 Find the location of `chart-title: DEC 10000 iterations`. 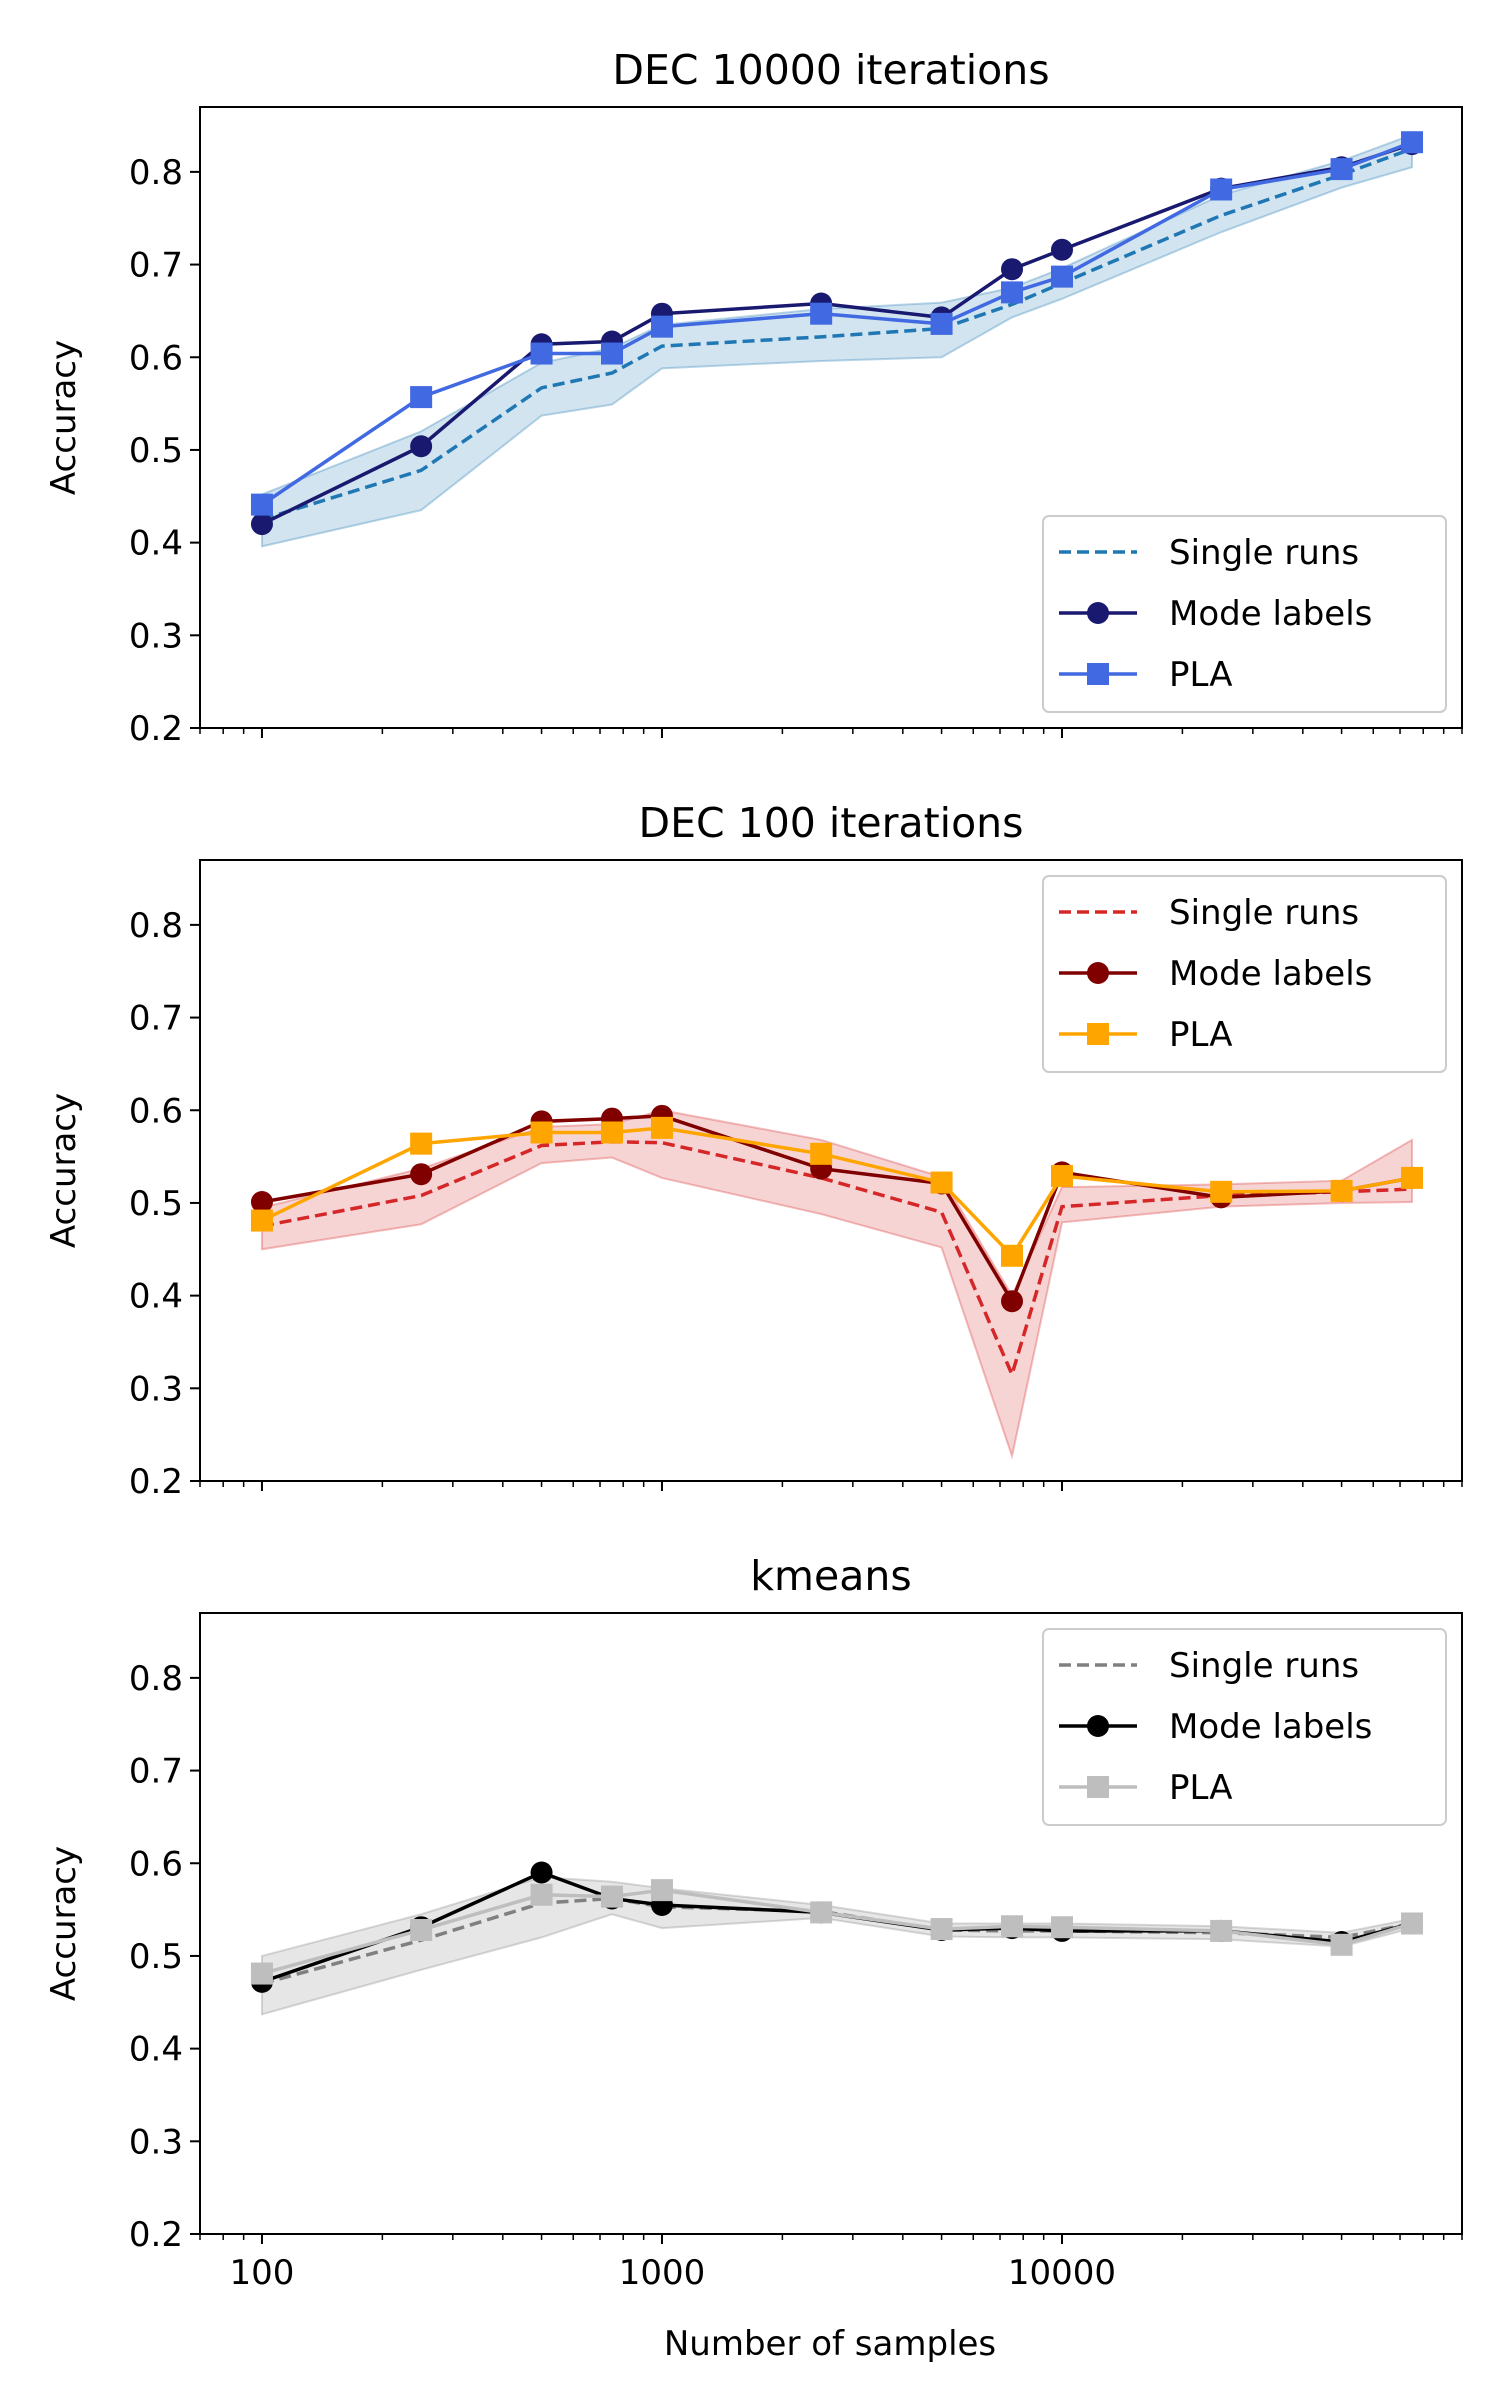

chart-title: DEC 10000 iterations is located at coordinates (830, 70).